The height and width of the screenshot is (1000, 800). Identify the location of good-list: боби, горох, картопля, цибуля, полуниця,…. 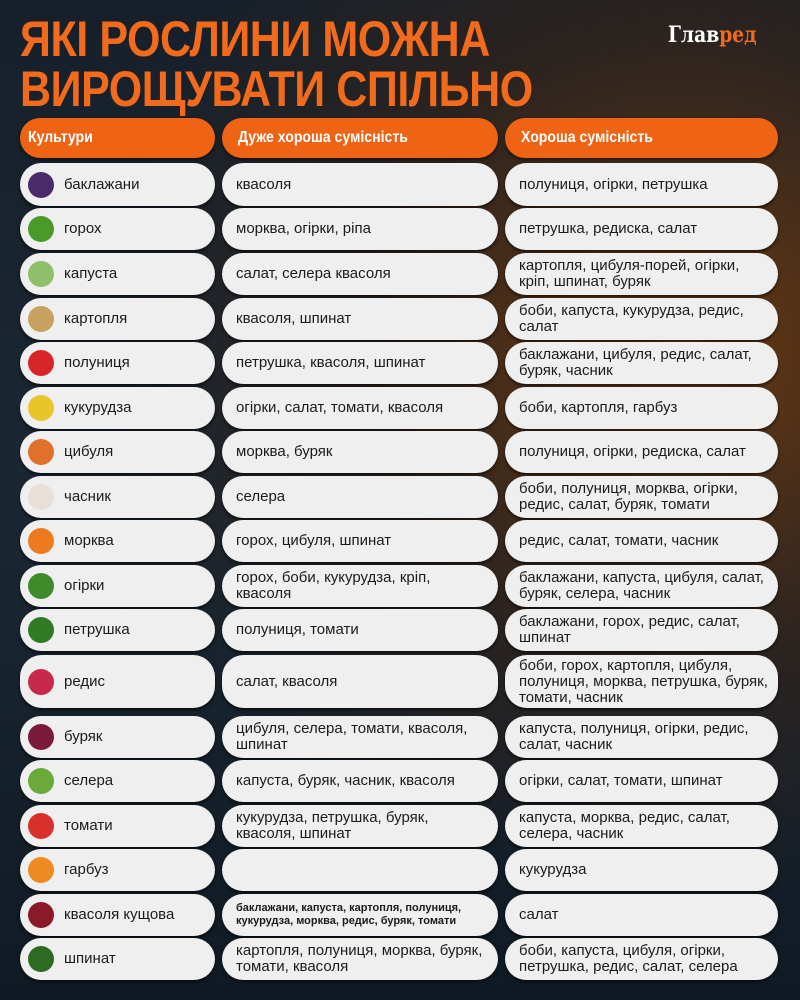
(643, 681).